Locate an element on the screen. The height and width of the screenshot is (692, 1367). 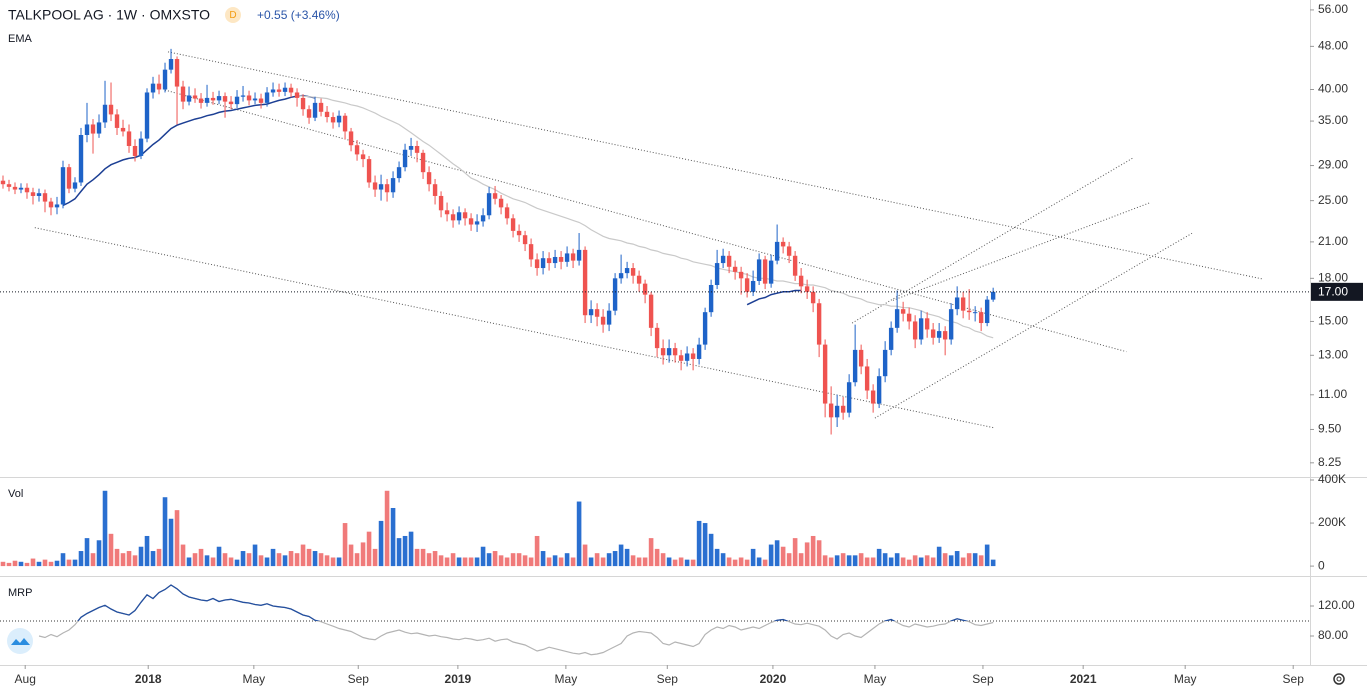
trend-line is located at coordinates (992, 240).